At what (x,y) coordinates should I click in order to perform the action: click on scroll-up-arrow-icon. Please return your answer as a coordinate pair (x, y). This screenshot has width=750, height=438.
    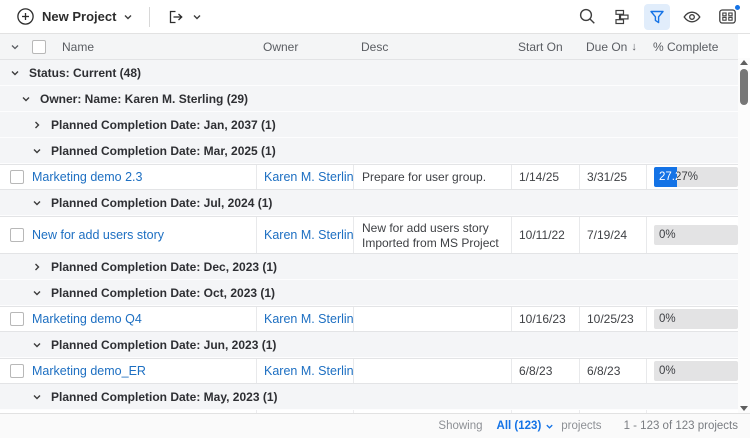
    Looking at the image, I should click on (744, 62).